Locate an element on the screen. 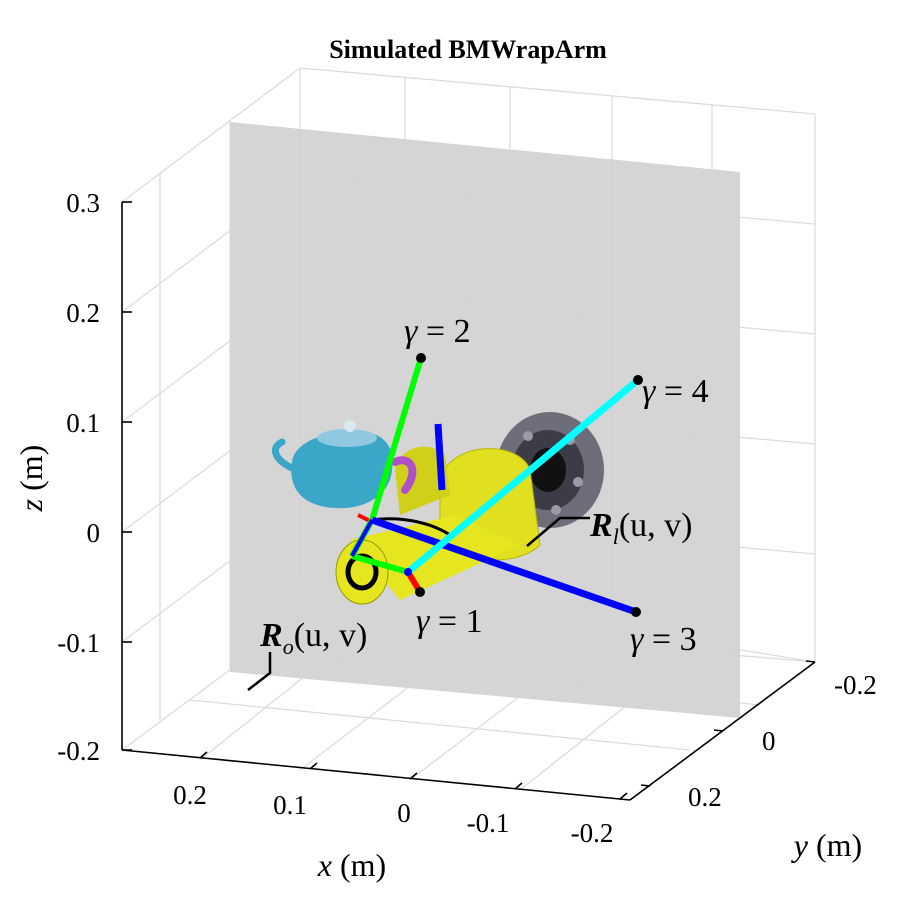 The height and width of the screenshot is (900, 900). z-tick-label: -0.1 is located at coordinates (78, 643).